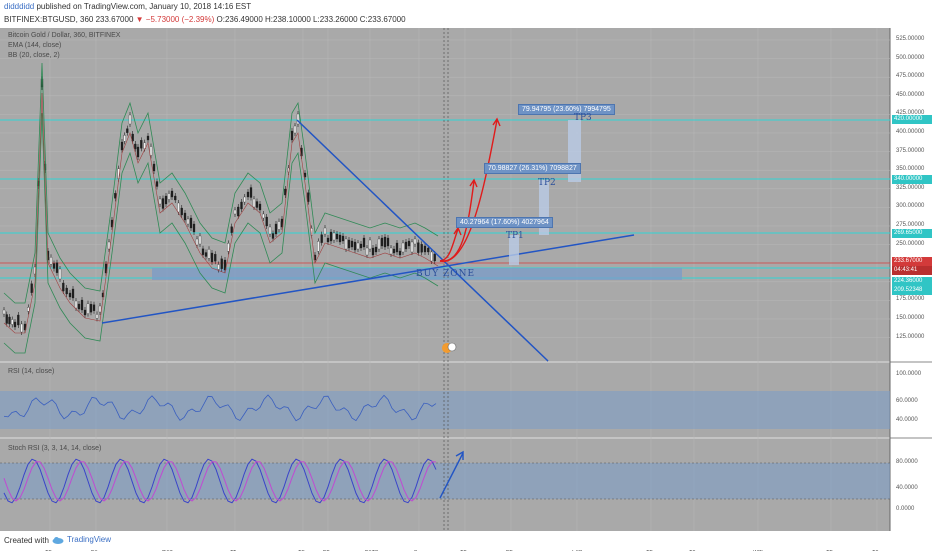  Describe the element at coordinates (451, 475) in the screenshot. I see `stoch-arrow` at that location.